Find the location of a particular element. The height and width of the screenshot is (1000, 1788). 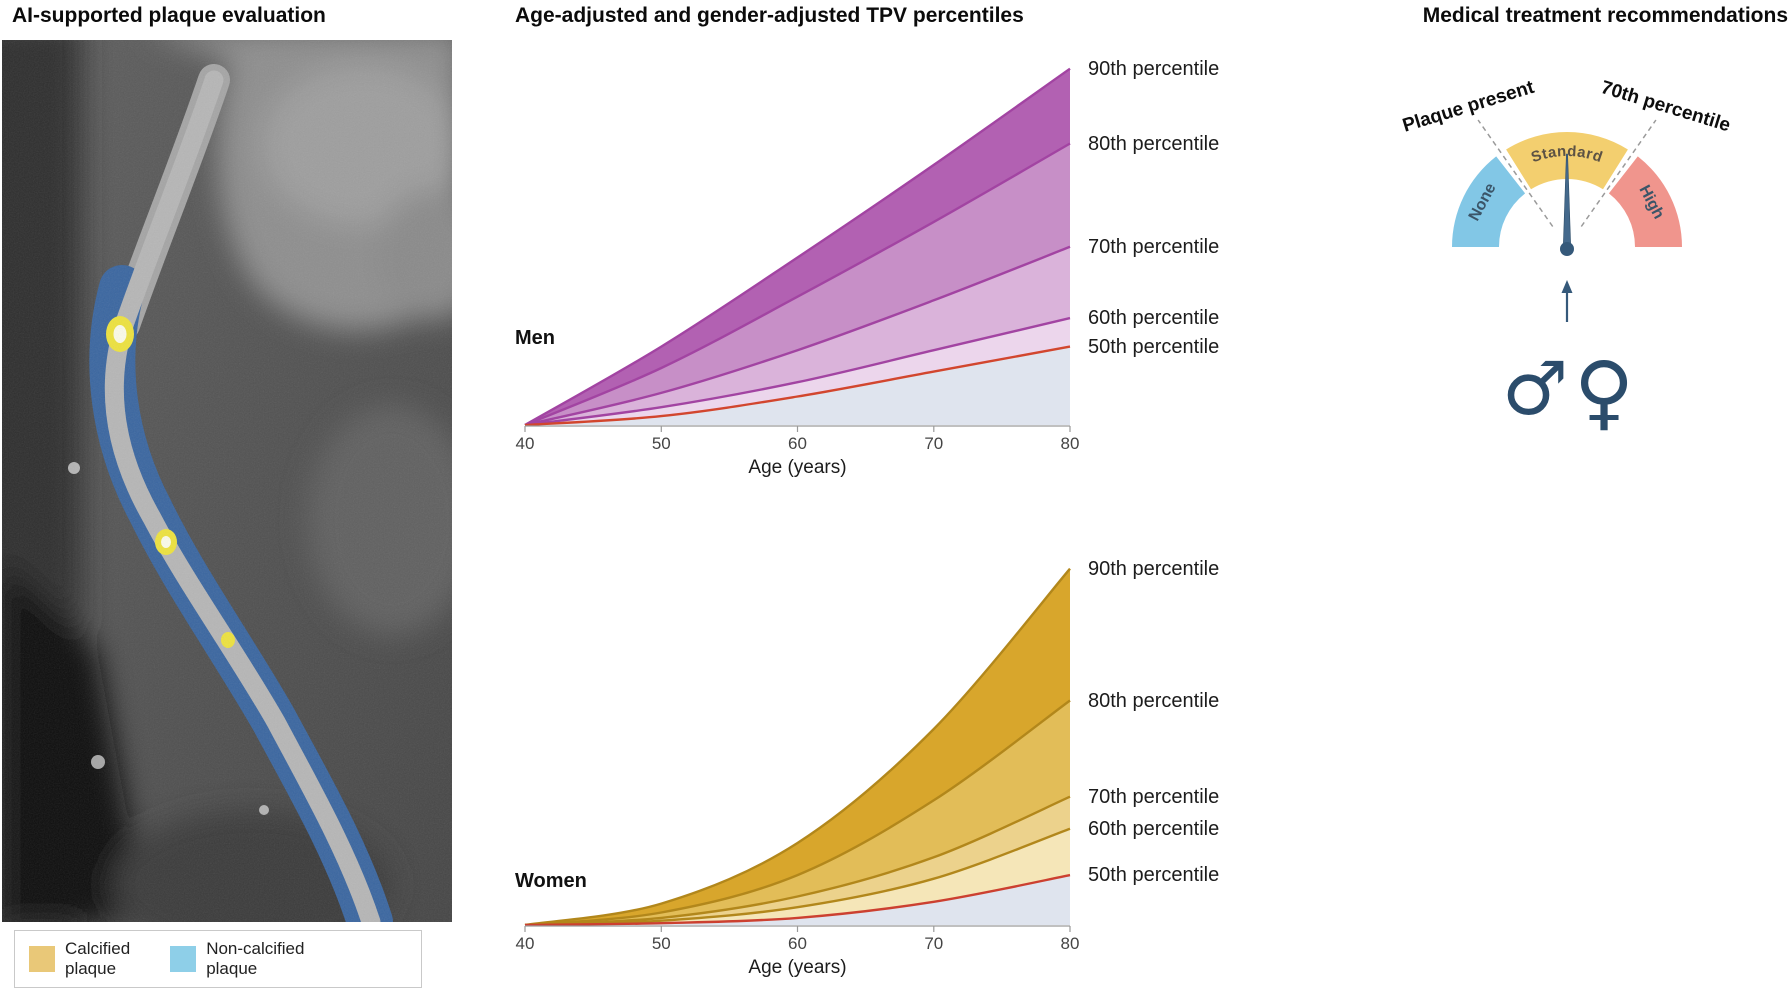

gauge-segment-high is located at coordinates (1645, 201).